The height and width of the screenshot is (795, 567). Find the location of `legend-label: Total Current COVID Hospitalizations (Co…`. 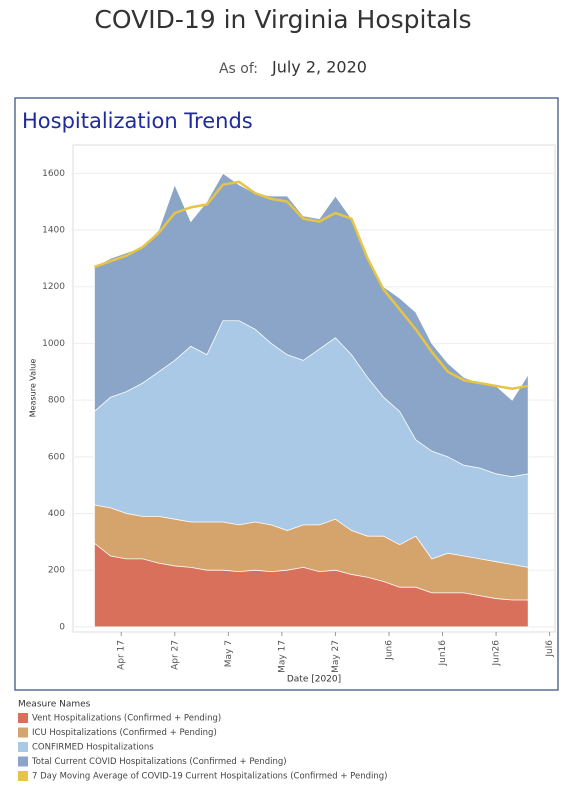

legend-label: Total Current COVID Hospitalizations (Co… is located at coordinates (159, 762).